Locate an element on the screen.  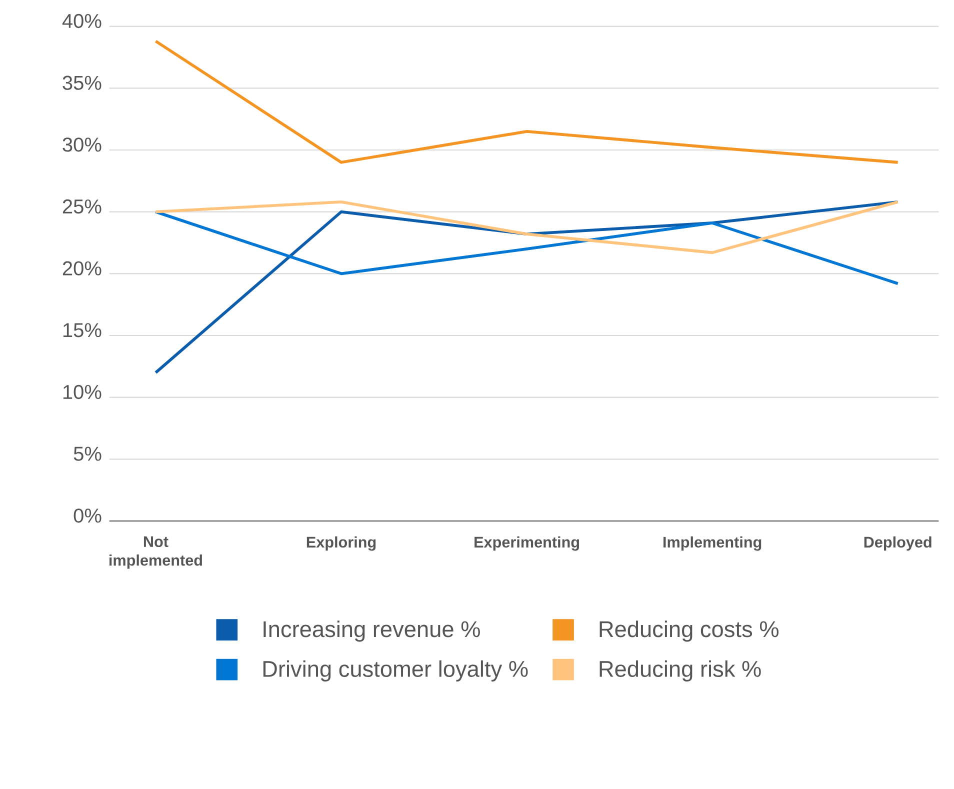
y-tick-label: 10% is located at coordinates (82, 392).